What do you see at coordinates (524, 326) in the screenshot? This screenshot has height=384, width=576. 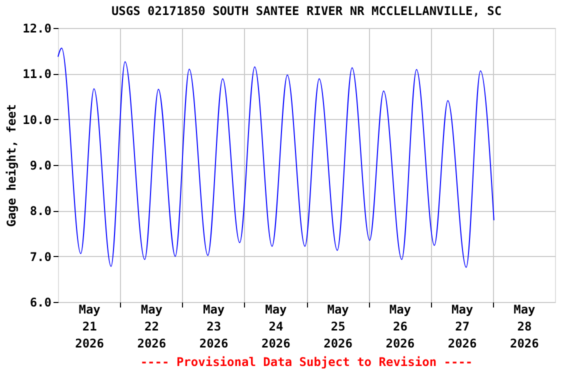 I see `x-tick-label: May 28 2026` at bounding box center [524, 326].